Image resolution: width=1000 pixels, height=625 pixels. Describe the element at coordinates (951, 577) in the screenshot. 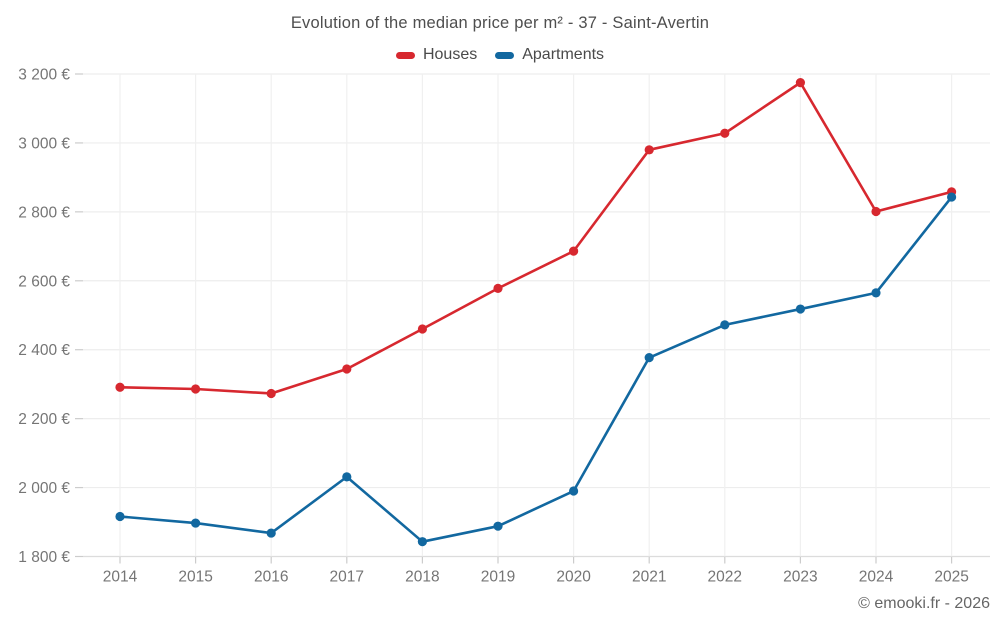

I see `x-axis-tick-label: 2025` at that location.